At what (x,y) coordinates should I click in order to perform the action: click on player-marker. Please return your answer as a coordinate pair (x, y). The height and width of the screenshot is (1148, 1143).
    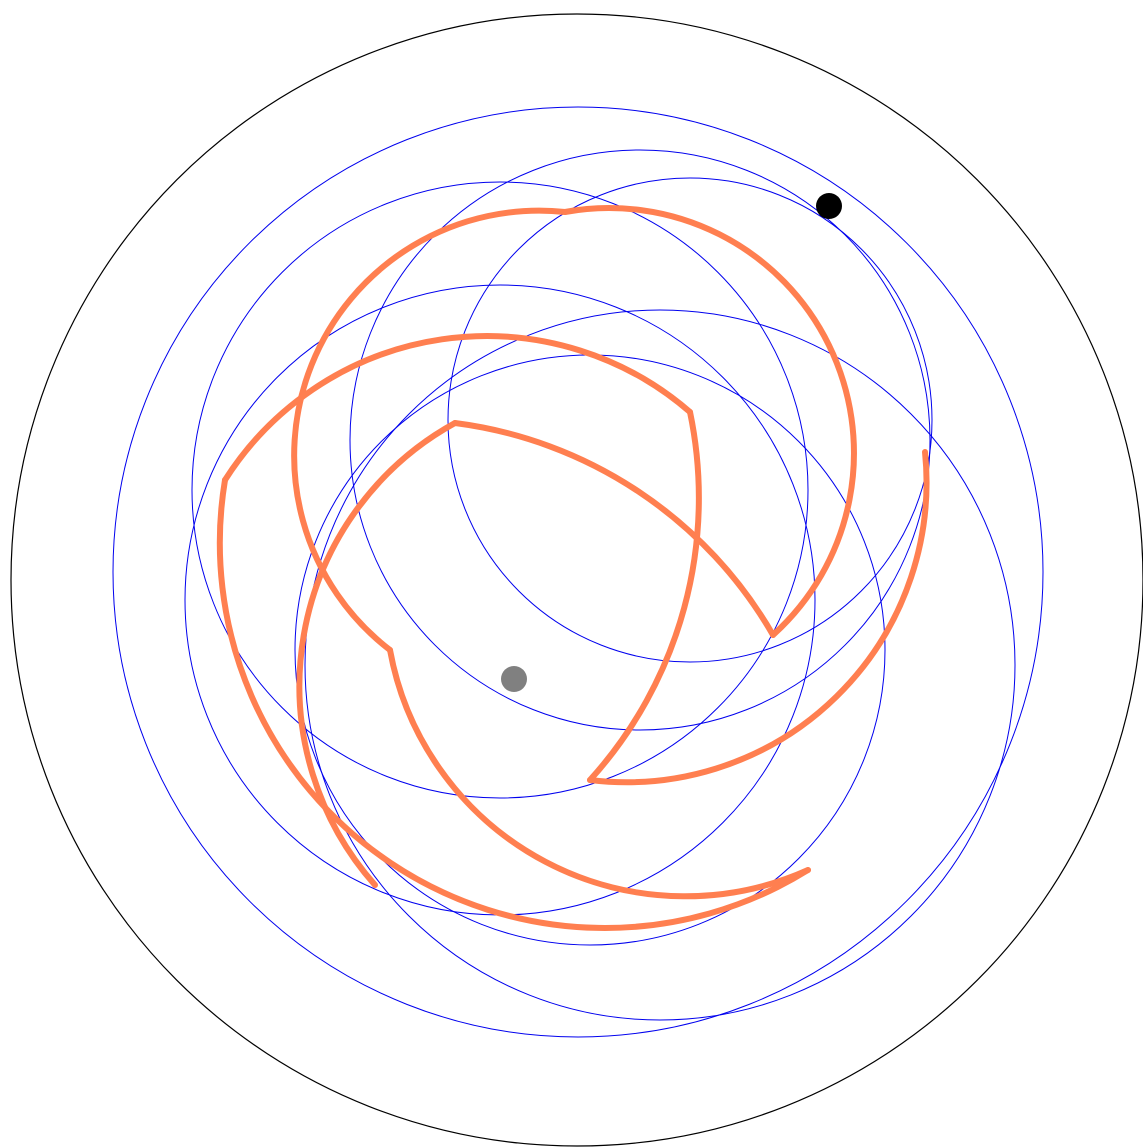
    Looking at the image, I should click on (829, 206).